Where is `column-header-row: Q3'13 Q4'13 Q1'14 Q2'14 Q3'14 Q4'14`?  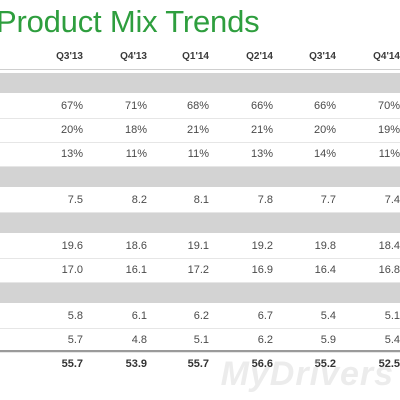
column-header-row: Q3'13 Q4'13 Q1'14 Q2'14 Q3'14 Q4'14 is located at coordinates (200, 57).